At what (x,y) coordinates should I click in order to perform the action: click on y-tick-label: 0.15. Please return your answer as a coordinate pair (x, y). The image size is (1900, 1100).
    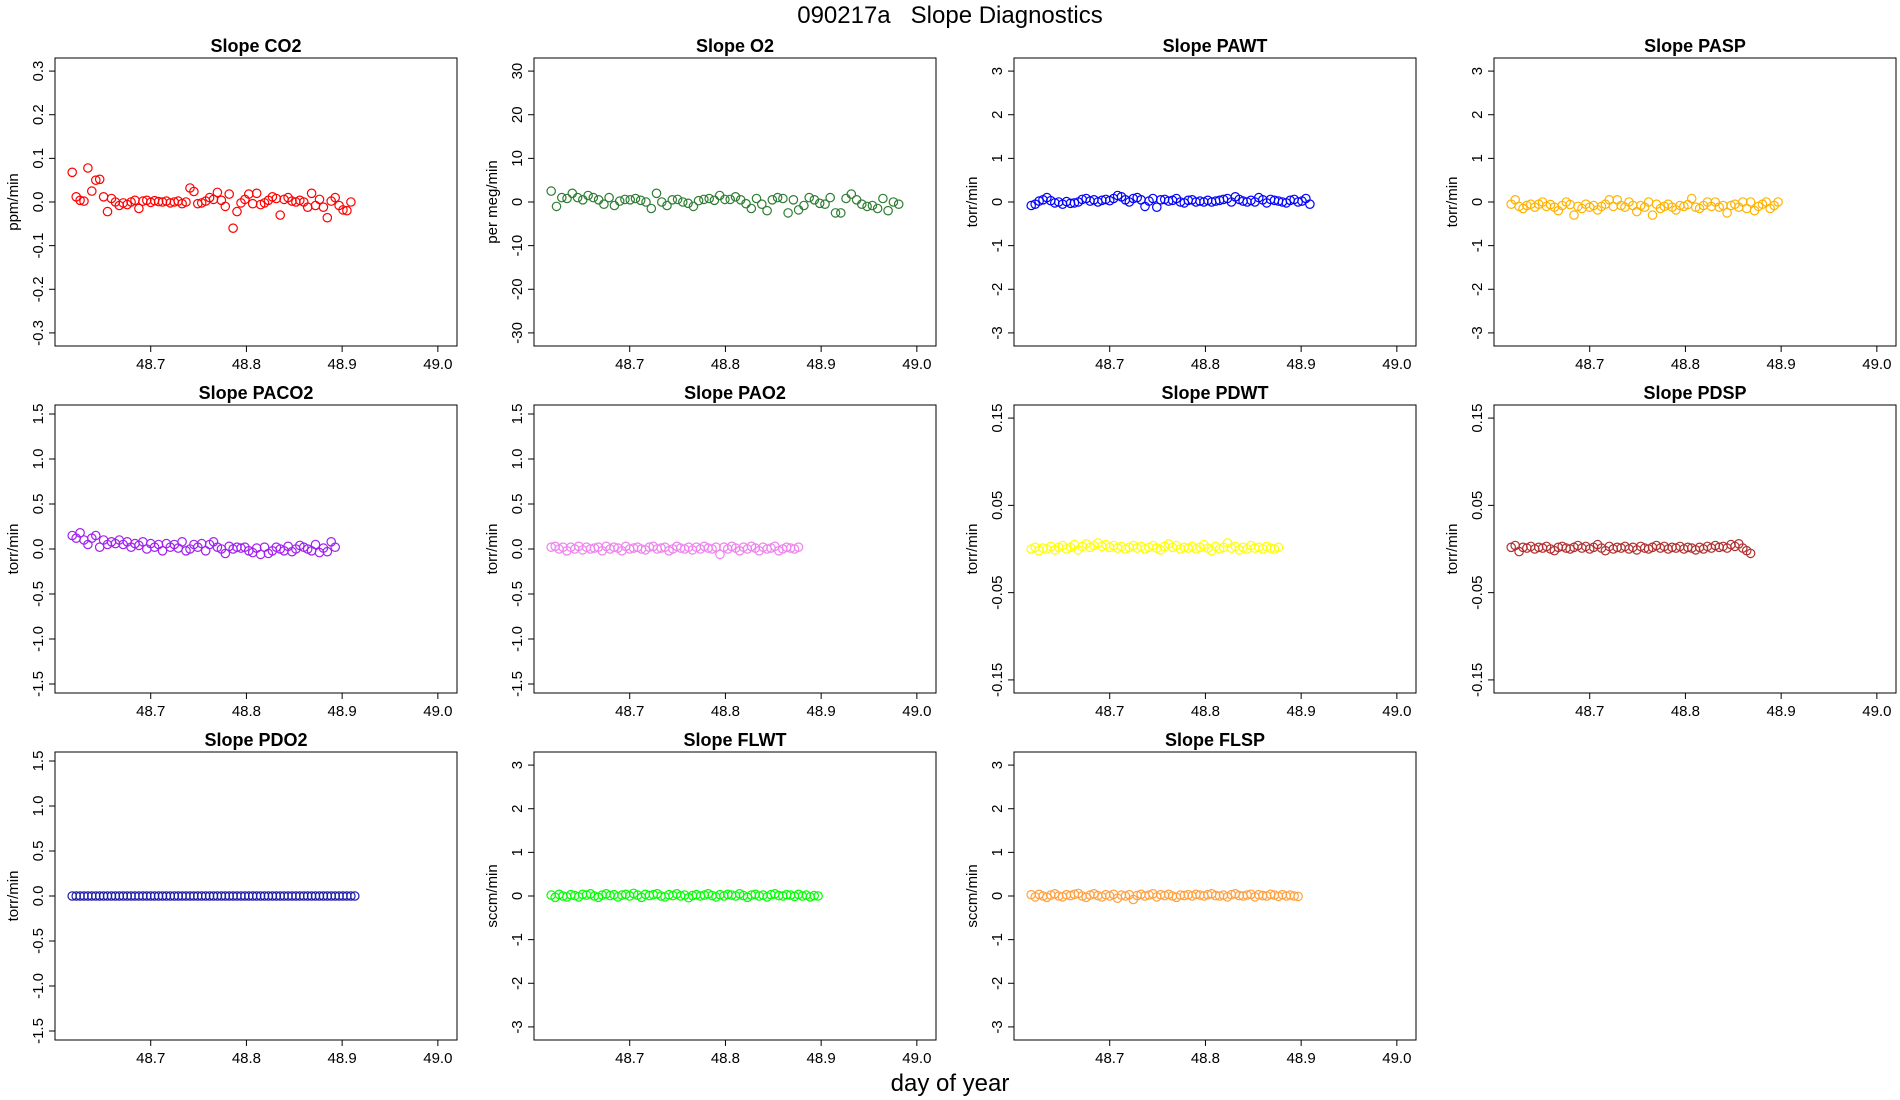
    Looking at the image, I should click on (1477, 417).